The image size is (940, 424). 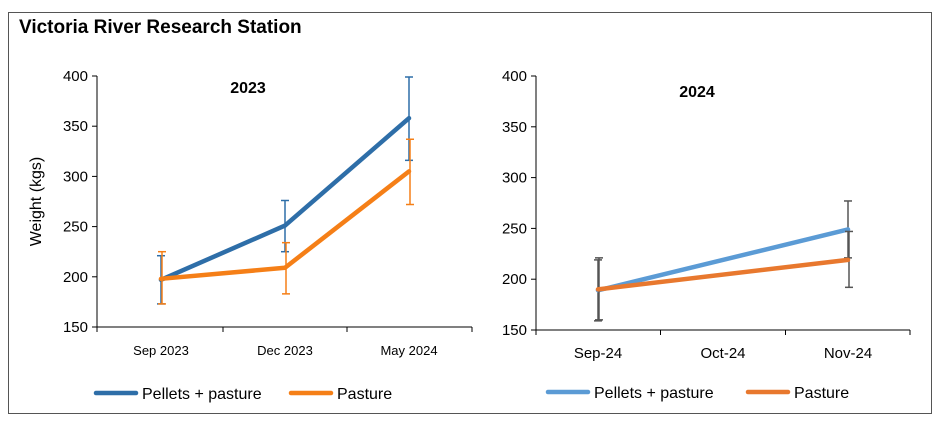 I want to click on x-tick-label: Nov-24, so click(x=848, y=353).